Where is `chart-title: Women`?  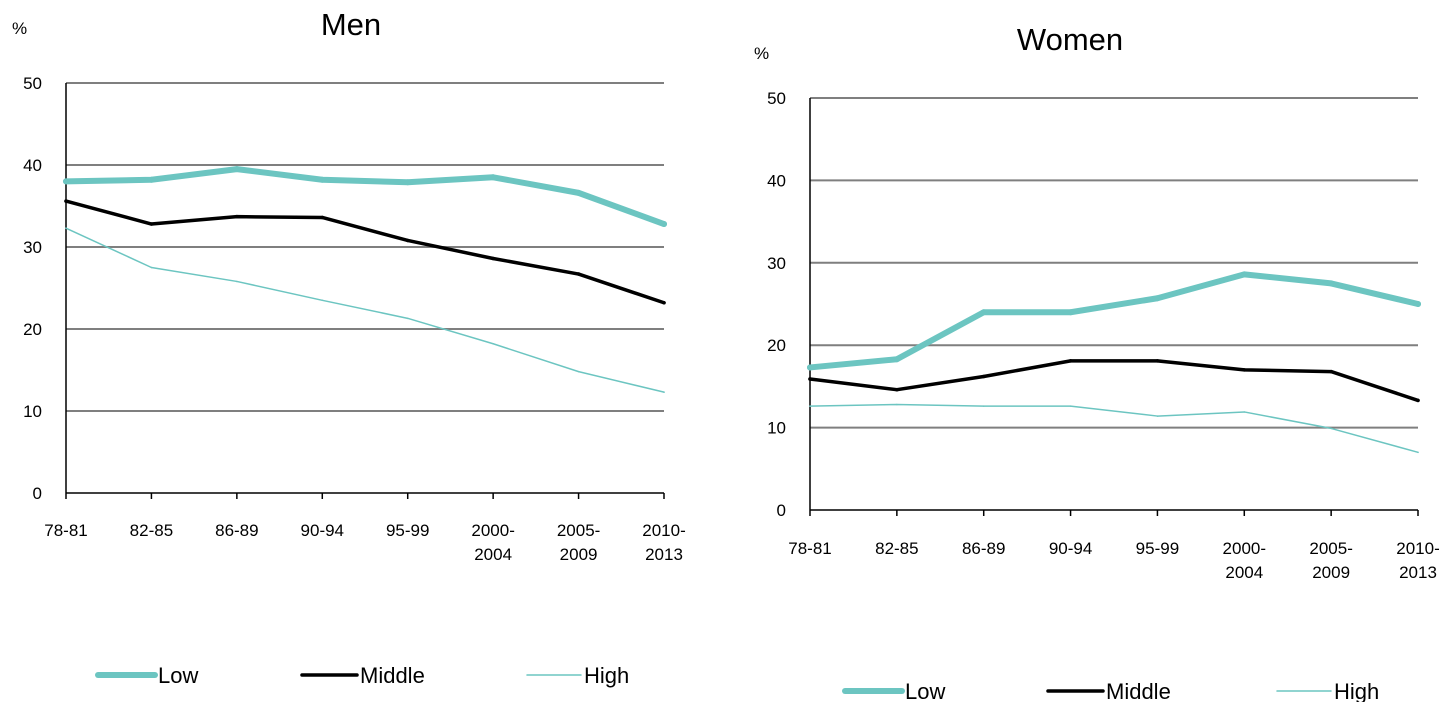
chart-title: Women is located at coordinates (1070, 39).